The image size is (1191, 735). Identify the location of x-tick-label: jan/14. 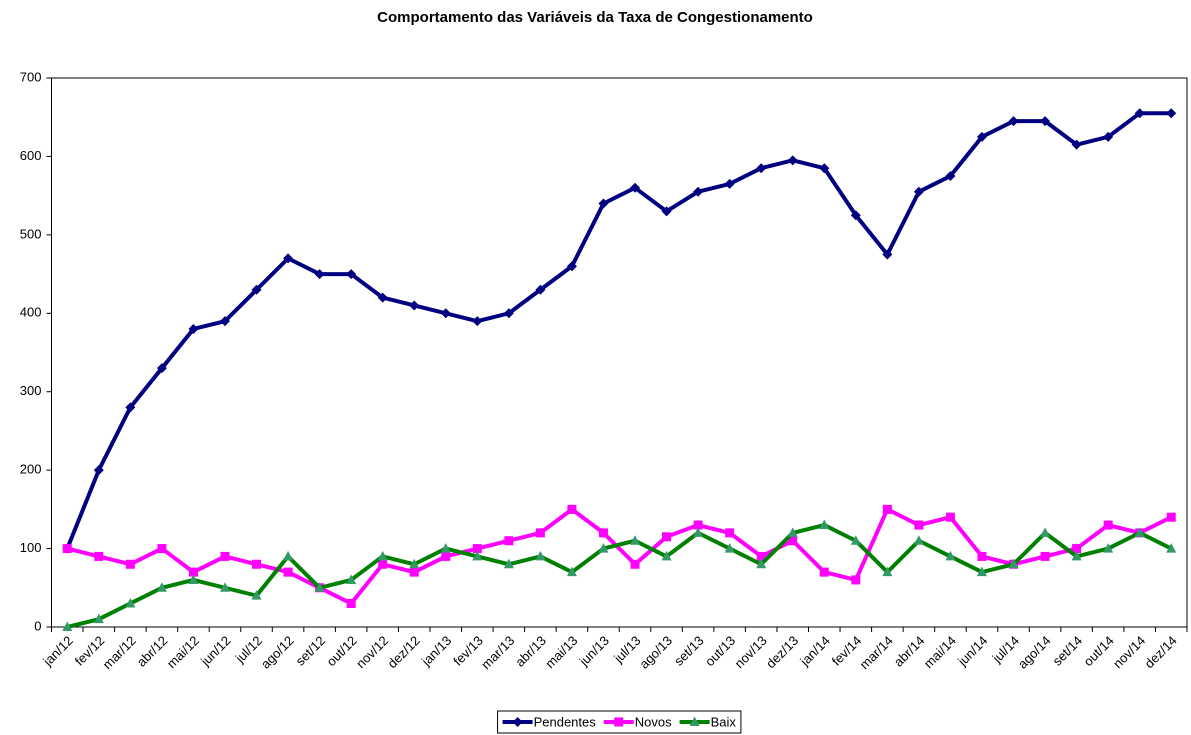
(814, 651).